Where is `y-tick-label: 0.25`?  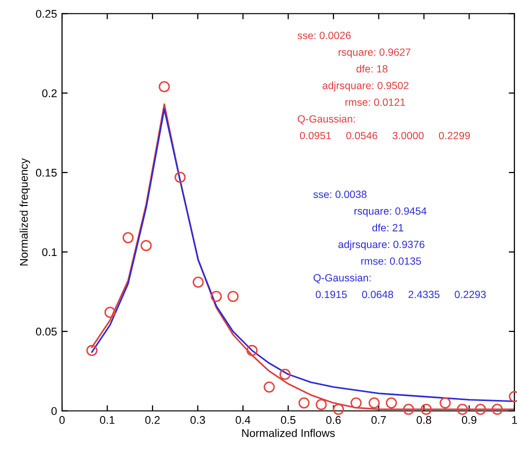
y-tick-label: 0.25 is located at coordinates (46, 14).